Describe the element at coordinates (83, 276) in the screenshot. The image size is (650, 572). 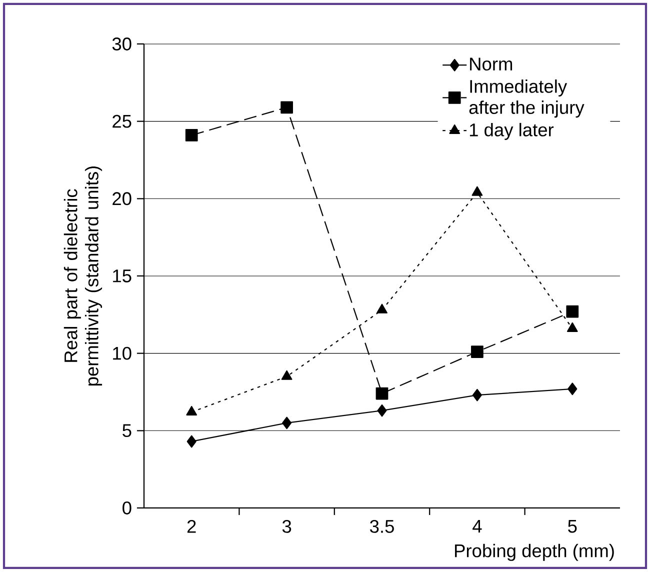
I see `y-axis-title: Real part of dielectric permittivity (standard units)` at that location.